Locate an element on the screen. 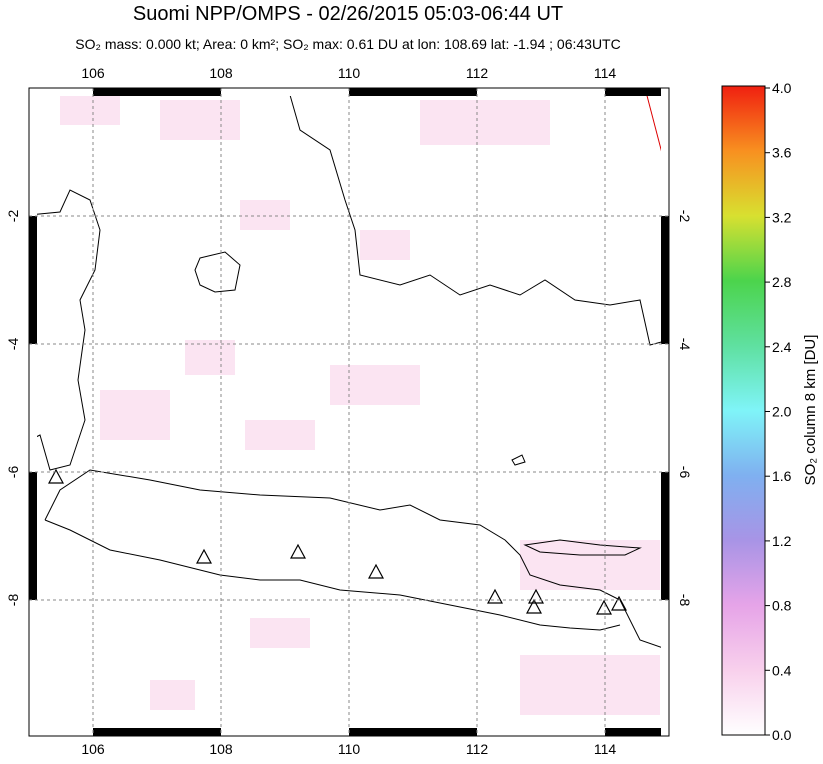 The height and width of the screenshot is (764, 823). colorbar is located at coordinates (743, 410).